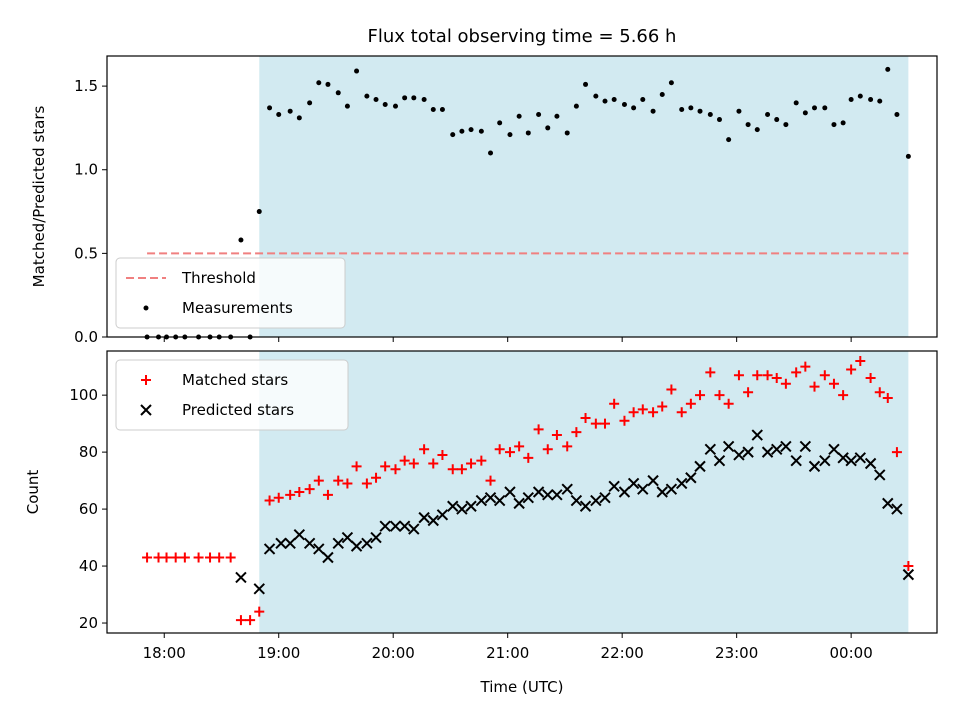 This screenshot has width=960, height=724. Describe the element at coordinates (88, 566) in the screenshot. I see `y-tick-label: 40` at that location.